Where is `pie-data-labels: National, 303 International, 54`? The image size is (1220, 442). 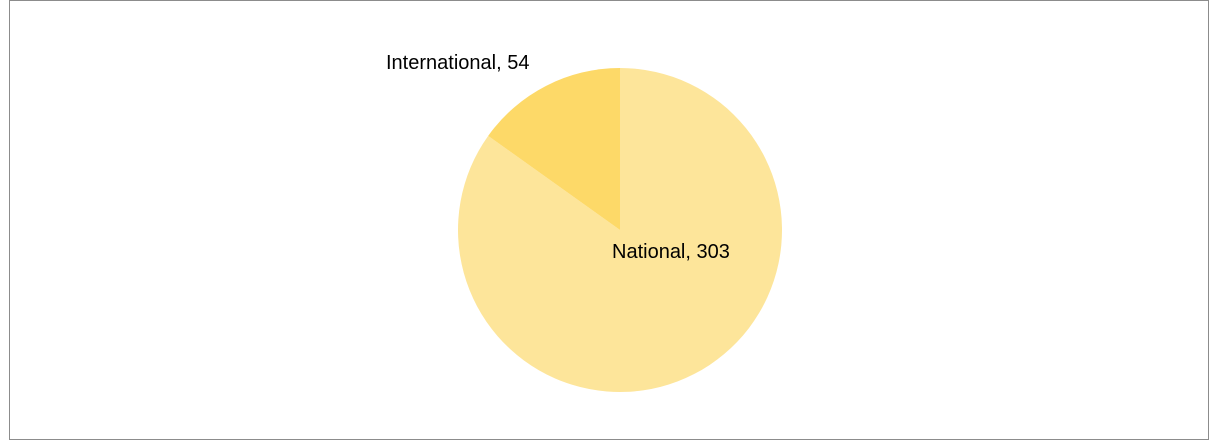 pie-data-labels: National, 303 International, 54 is located at coordinates (558, 157).